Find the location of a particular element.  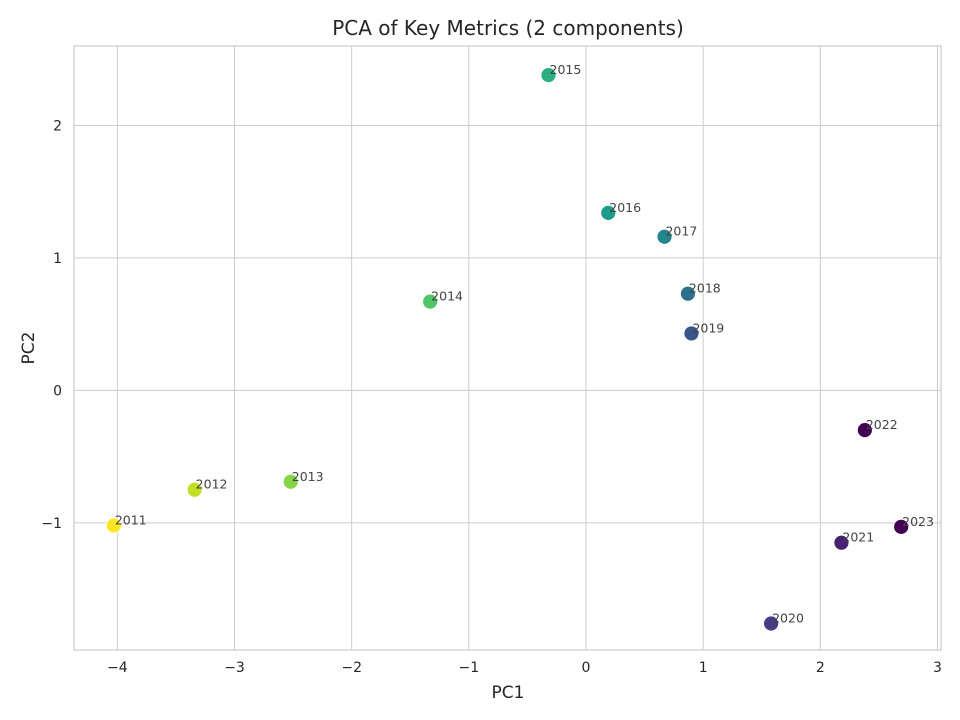

y-tick-label: 1 is located at coordinates (57, 259).